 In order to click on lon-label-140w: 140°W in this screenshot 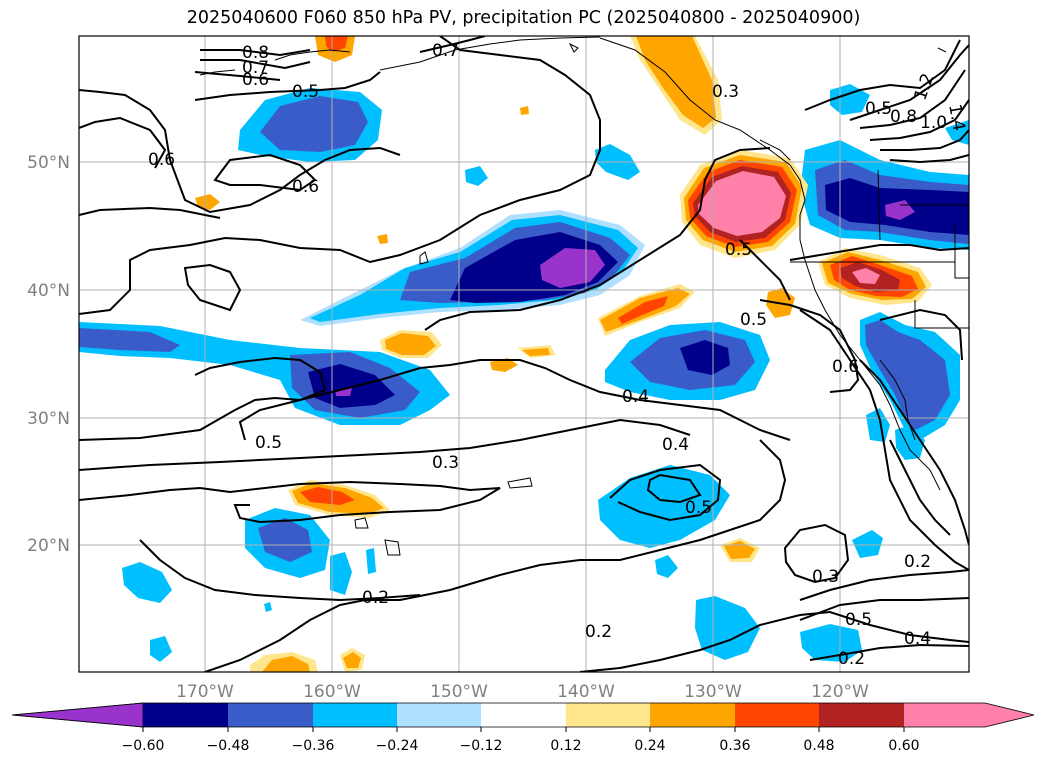, I will do `click(586, 692)`.